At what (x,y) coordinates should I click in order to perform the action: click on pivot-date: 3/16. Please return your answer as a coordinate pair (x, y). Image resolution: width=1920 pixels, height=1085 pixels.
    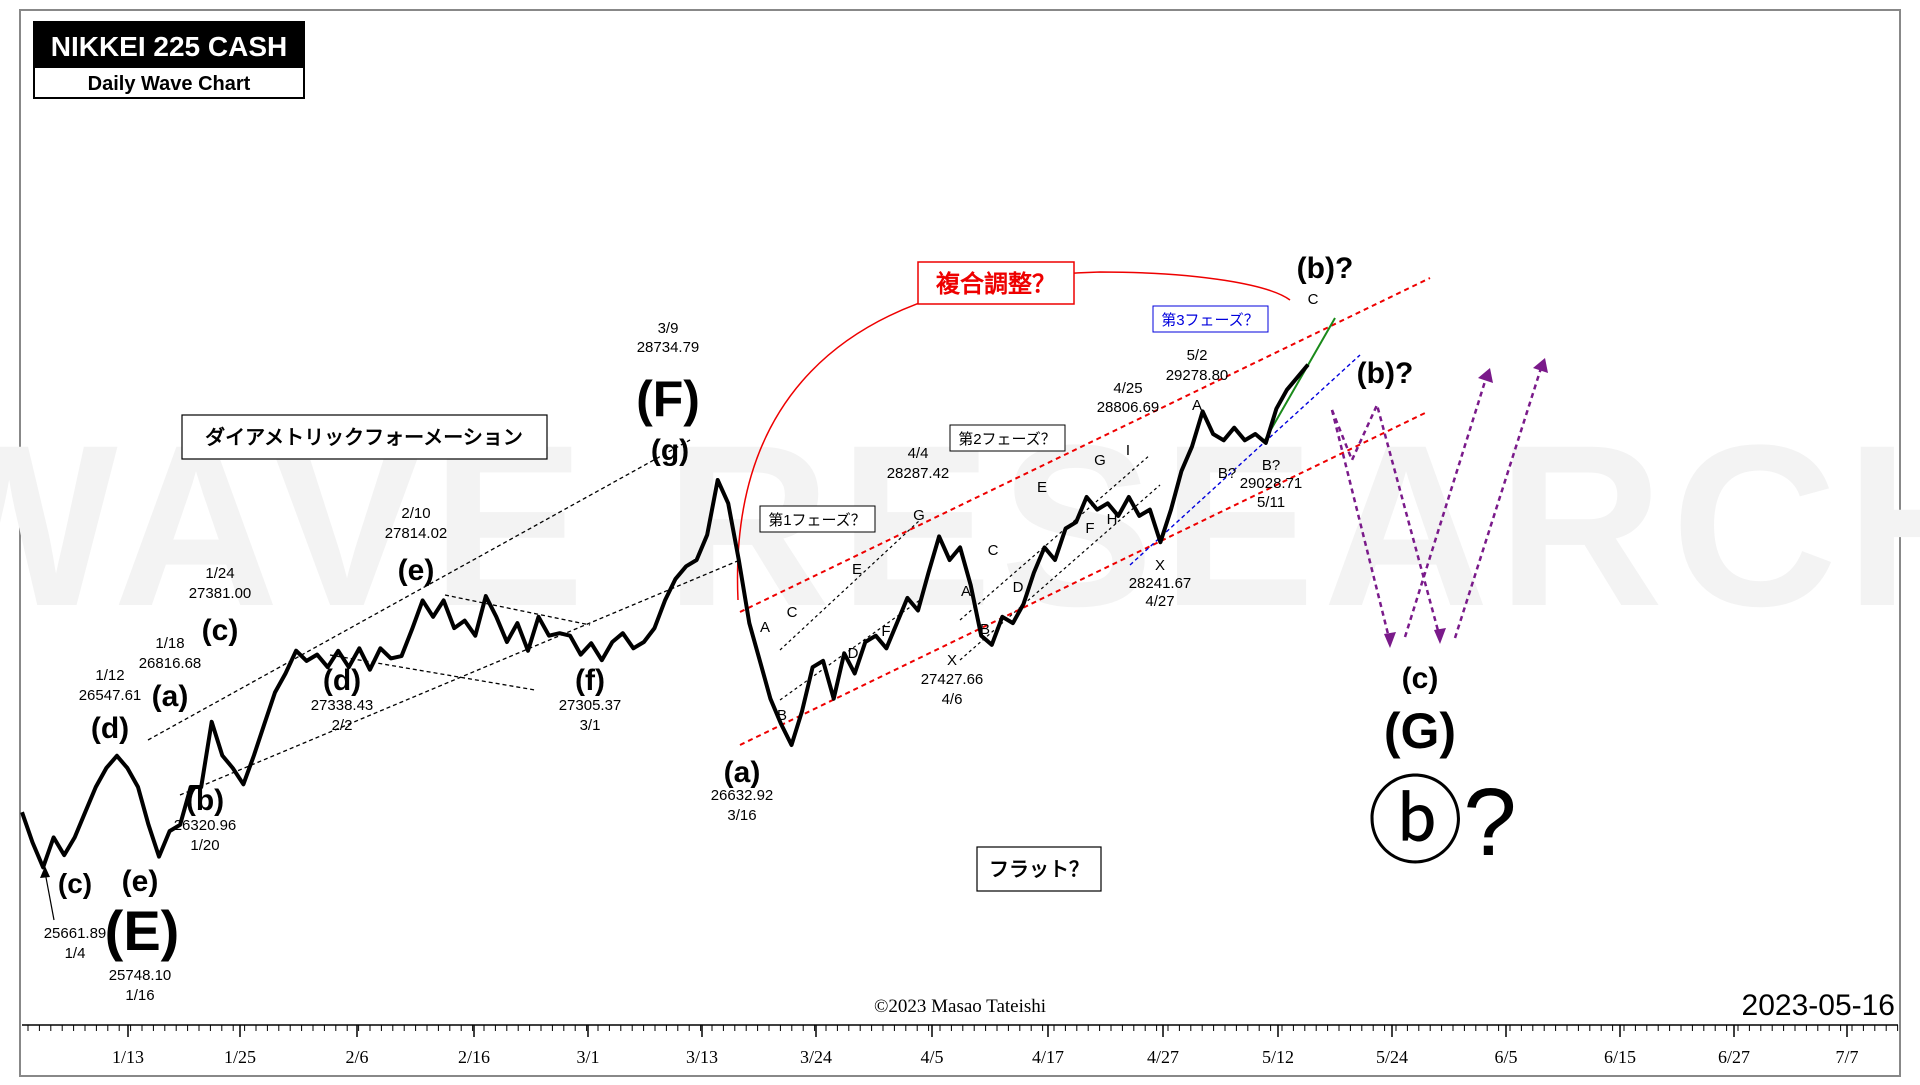
    Looking at the image, I should click on (741, 815).